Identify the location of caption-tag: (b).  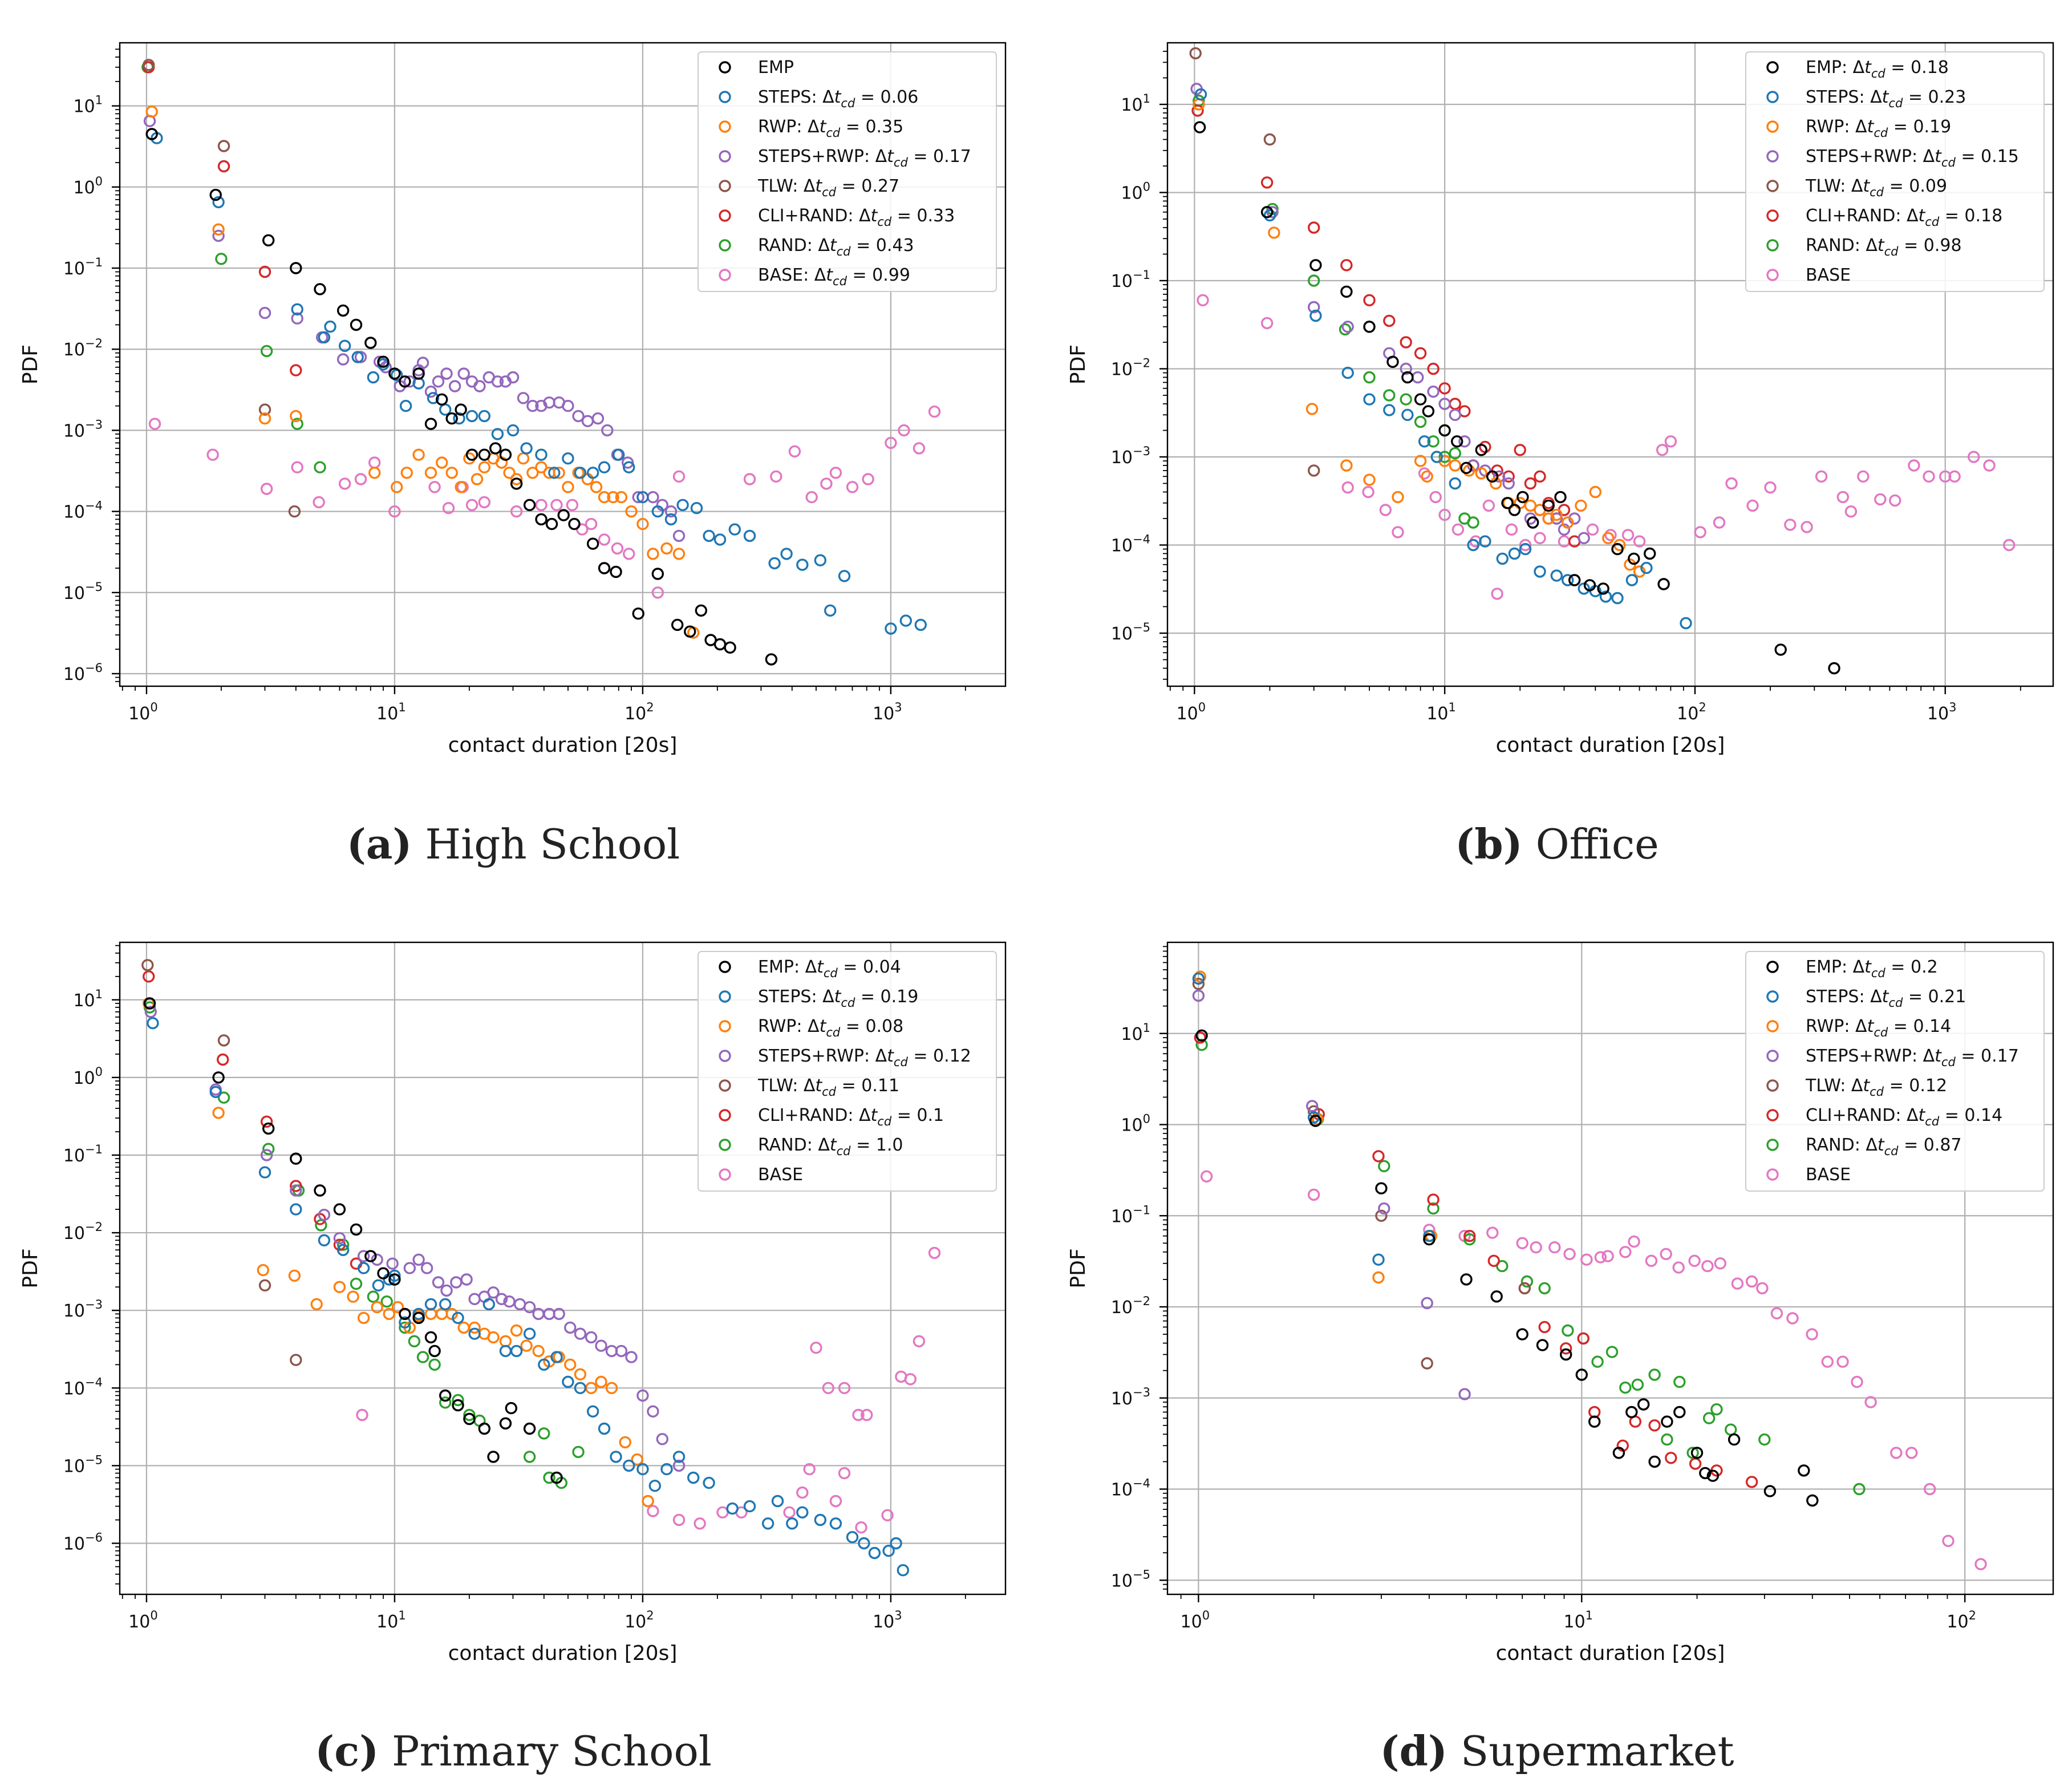
(1488, 844).